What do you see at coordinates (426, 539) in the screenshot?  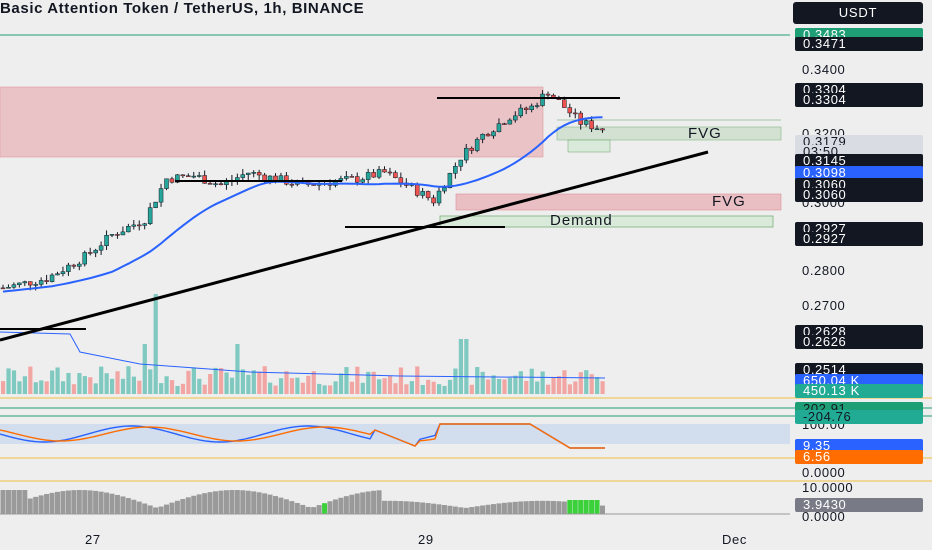 I see `time-tick: 29` at bounding box center [426, 539].